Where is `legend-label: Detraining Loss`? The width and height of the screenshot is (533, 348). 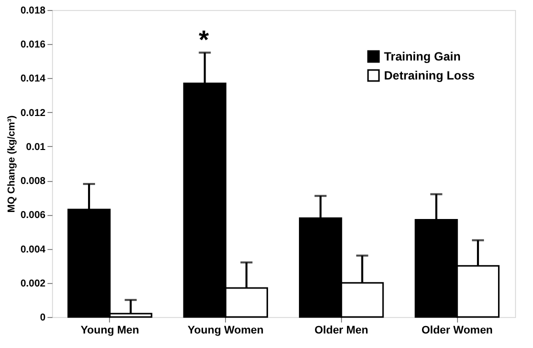 legend-label: Detraining Loss is located at coordinates (430, 75).